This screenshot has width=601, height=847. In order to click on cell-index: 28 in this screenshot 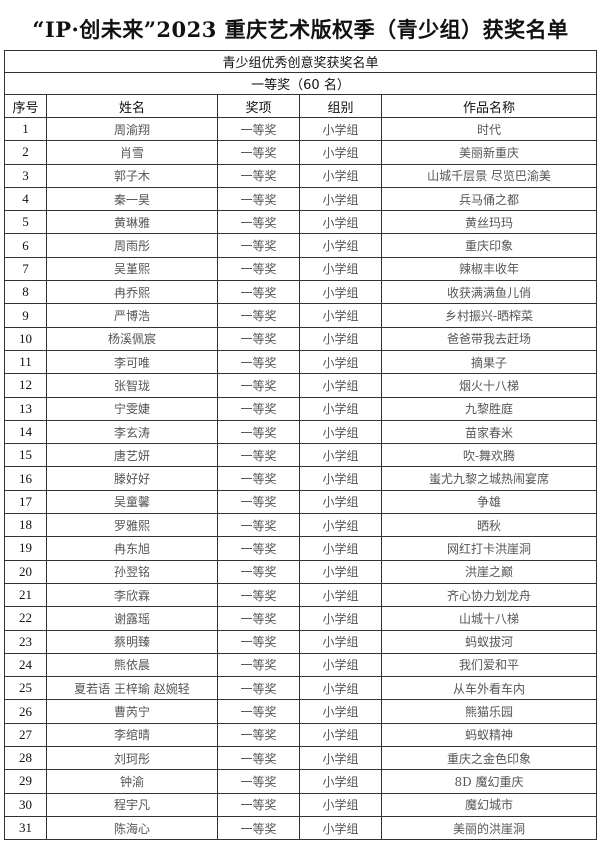, I will do `click(25, 758)`.